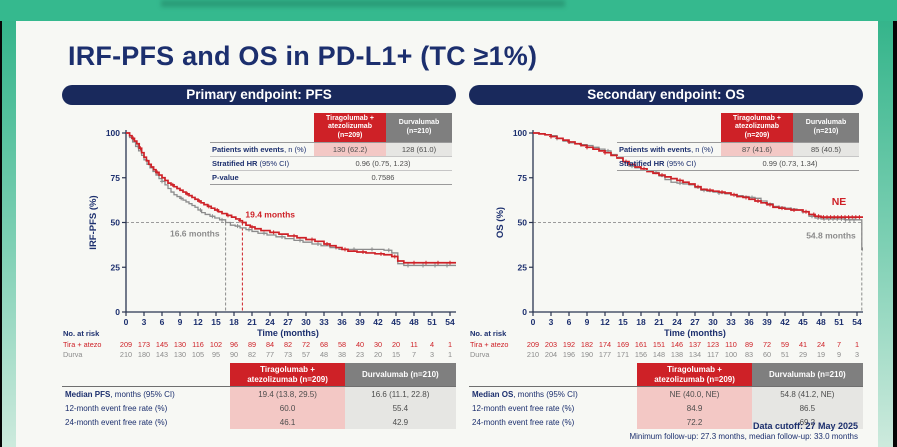  Describe the element at coordinates (396, 344) in the screenshot. I see `at-risk-count: 20` at that location.